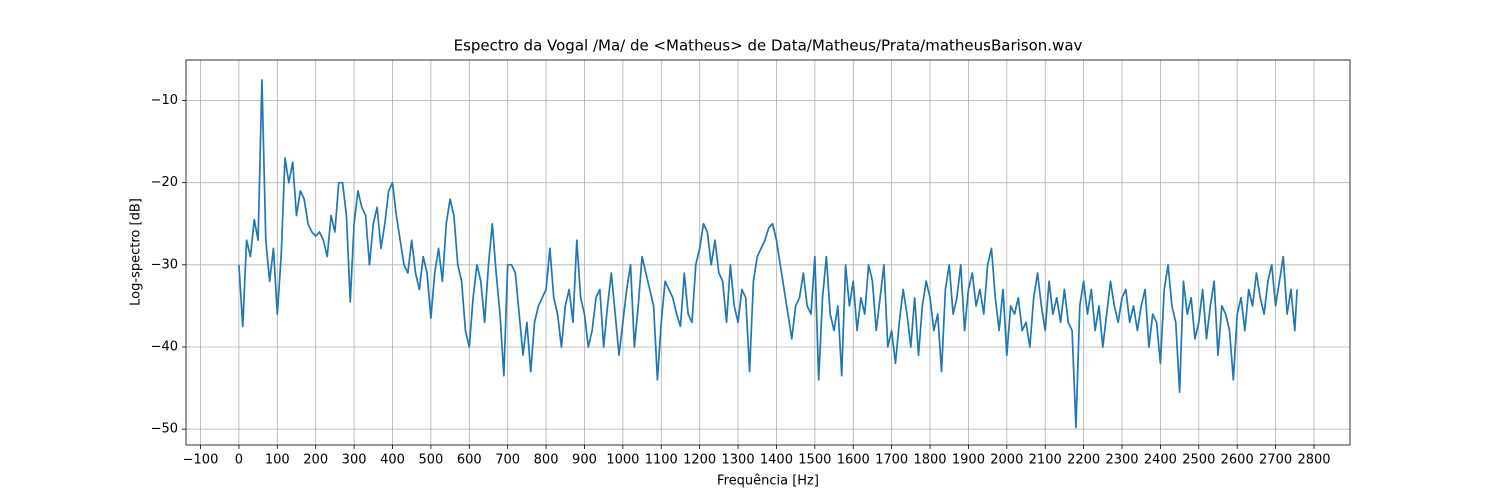  What do you see at coordinates (546, 460) in the screenshot?
I see `x-tick-label: 800` at bounding box center [546, 460].